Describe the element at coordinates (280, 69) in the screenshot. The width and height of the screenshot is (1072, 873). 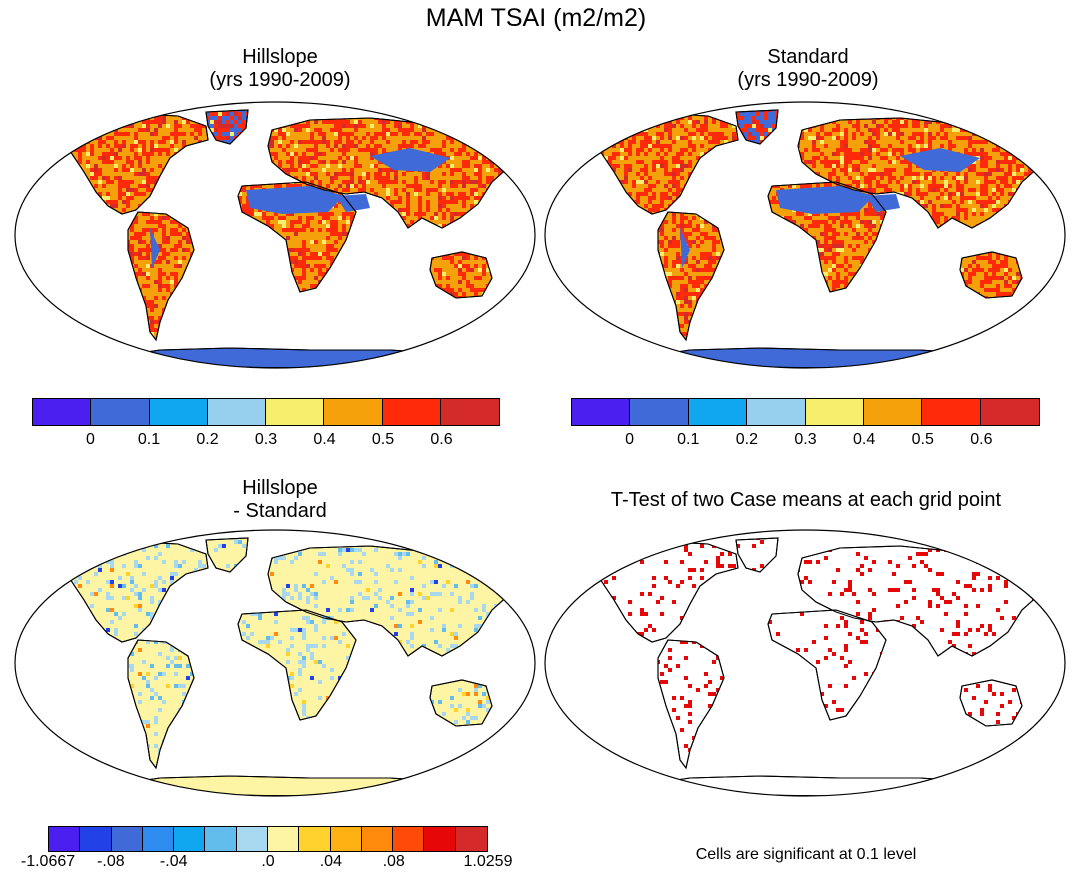
I see `panel-title-hillslope: Hillslope (yrs 1990-2009)` at that location.